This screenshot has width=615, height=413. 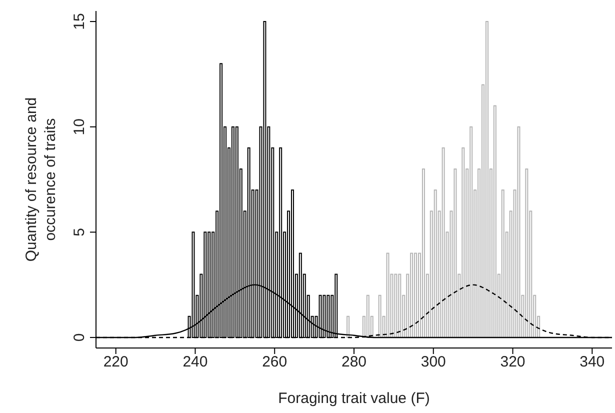 I want to click on x-tick-label: 240, so click(x=195, y=362).